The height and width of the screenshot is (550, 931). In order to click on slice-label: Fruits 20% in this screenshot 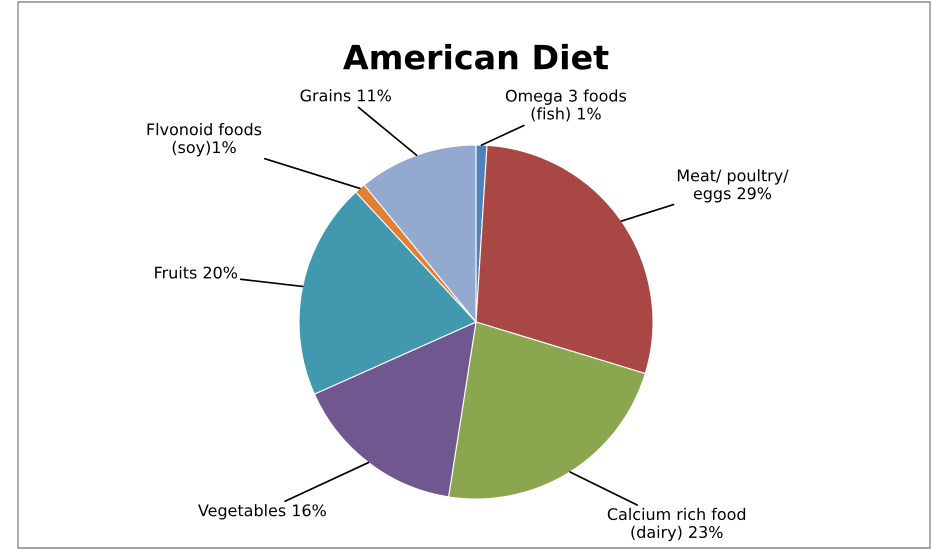, I will do `click(196, 272)`.